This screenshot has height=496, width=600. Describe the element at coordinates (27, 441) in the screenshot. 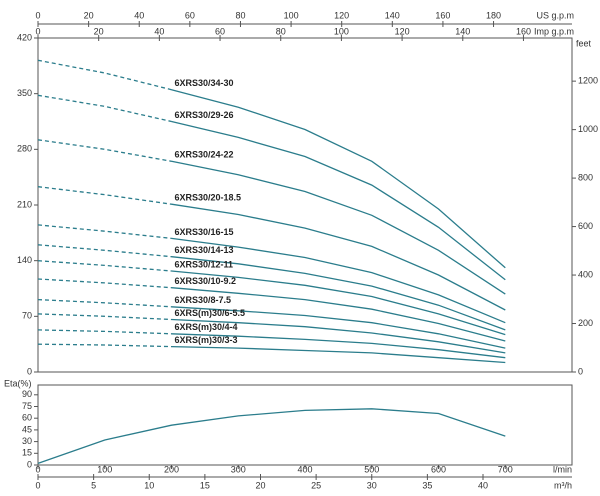

I see `y-tick-label: 30` at that location.